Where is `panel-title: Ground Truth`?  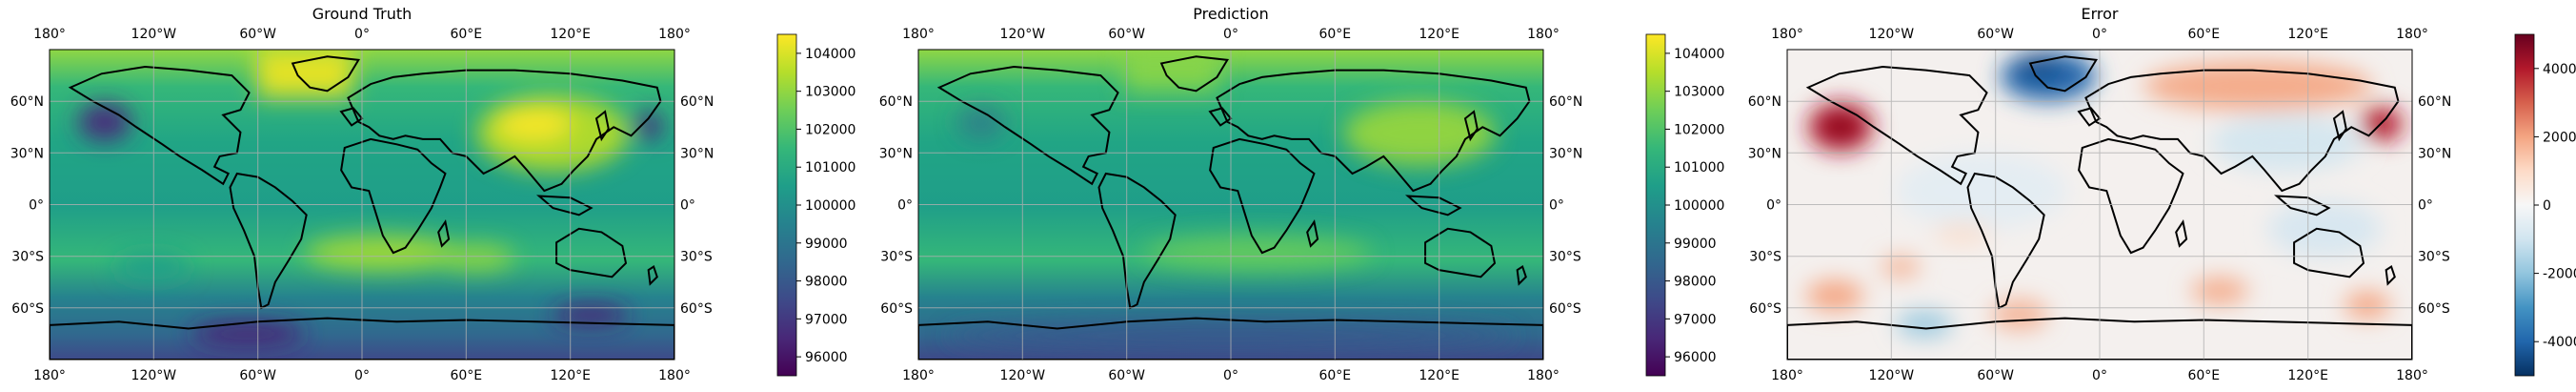 panel-title: Ground Truth is located at coordinates (362, 14).